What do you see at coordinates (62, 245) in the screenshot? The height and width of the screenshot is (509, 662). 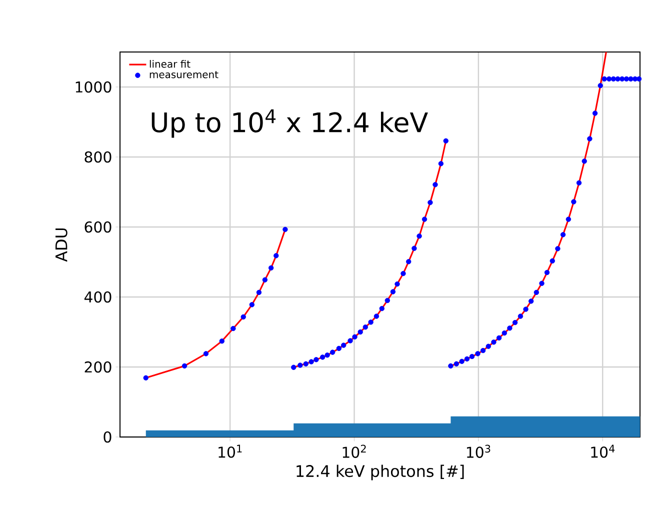 I see `y-axis-title: ADU` at bounding box center [62, 245].